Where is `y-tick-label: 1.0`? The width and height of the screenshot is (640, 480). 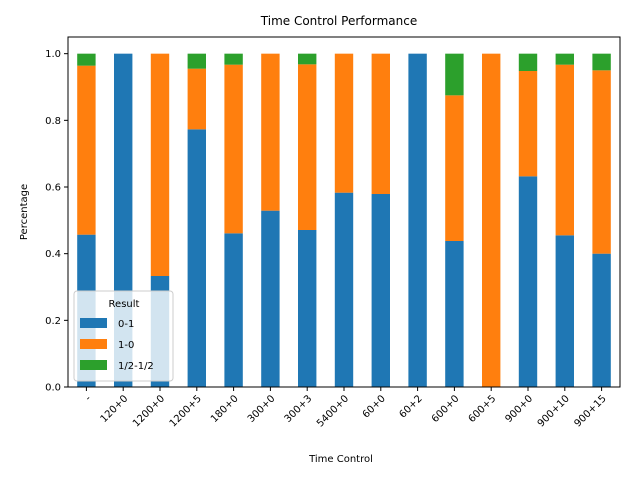 y-tick-label: 1.0 is located at coordinates (53, 54).